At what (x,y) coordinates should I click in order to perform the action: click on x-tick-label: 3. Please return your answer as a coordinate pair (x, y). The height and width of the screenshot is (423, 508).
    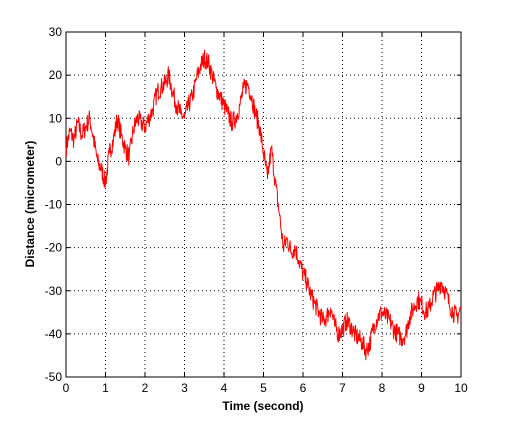
    Looking at the image, I should click on (184, 388).